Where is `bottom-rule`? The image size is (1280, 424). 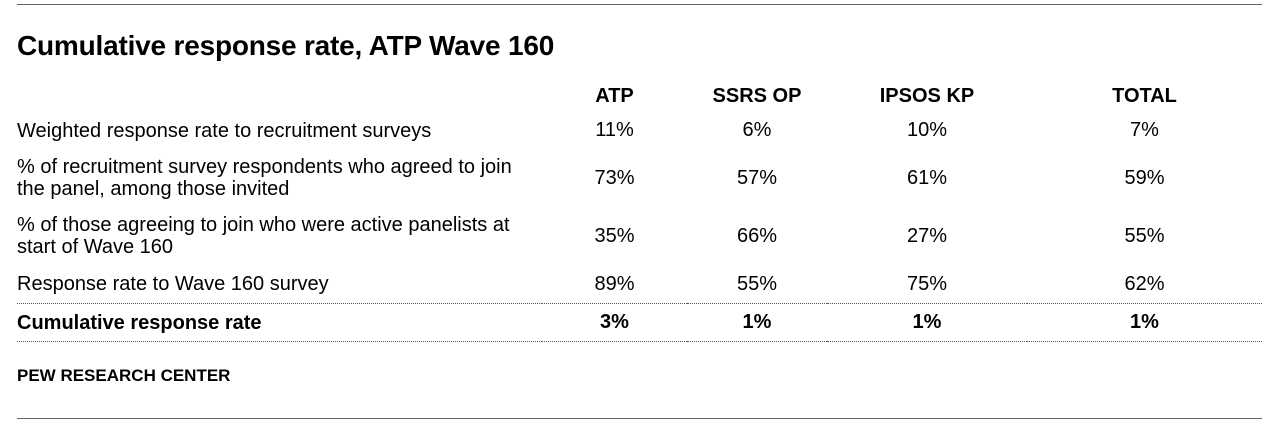 bottom-rule is located at coordinates (639, 418).